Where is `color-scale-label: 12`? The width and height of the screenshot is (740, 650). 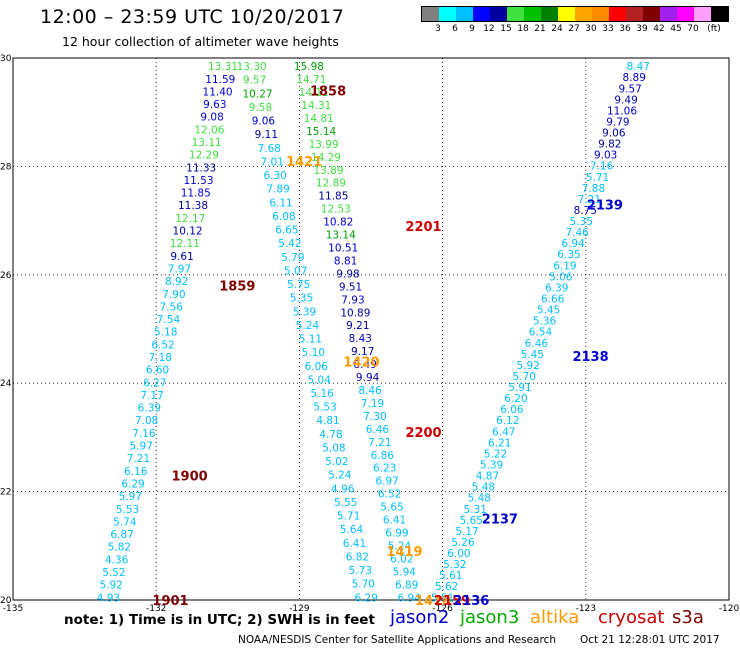
color-scale-label: 12 is located at coordinates (489, 29).